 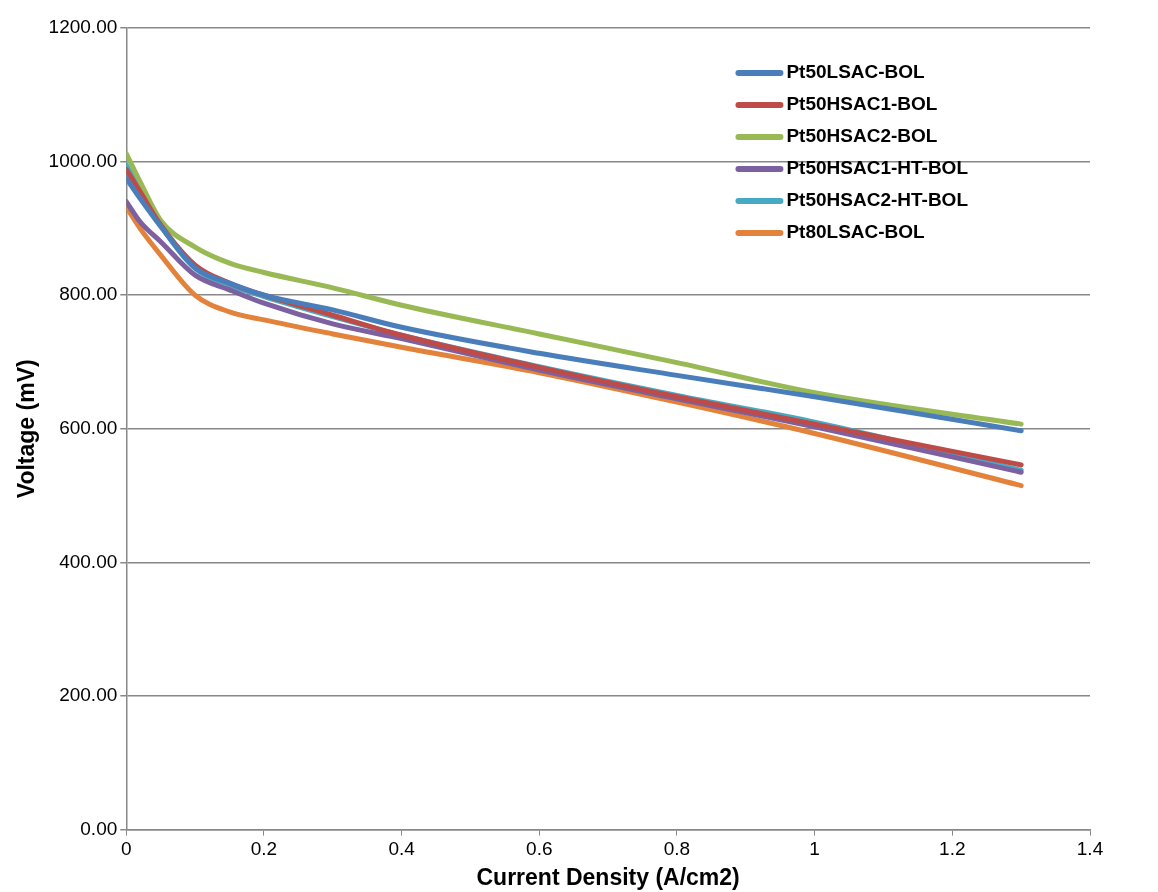 I want to click on y-tick-label: 600.00, so click(x=88, y=428).